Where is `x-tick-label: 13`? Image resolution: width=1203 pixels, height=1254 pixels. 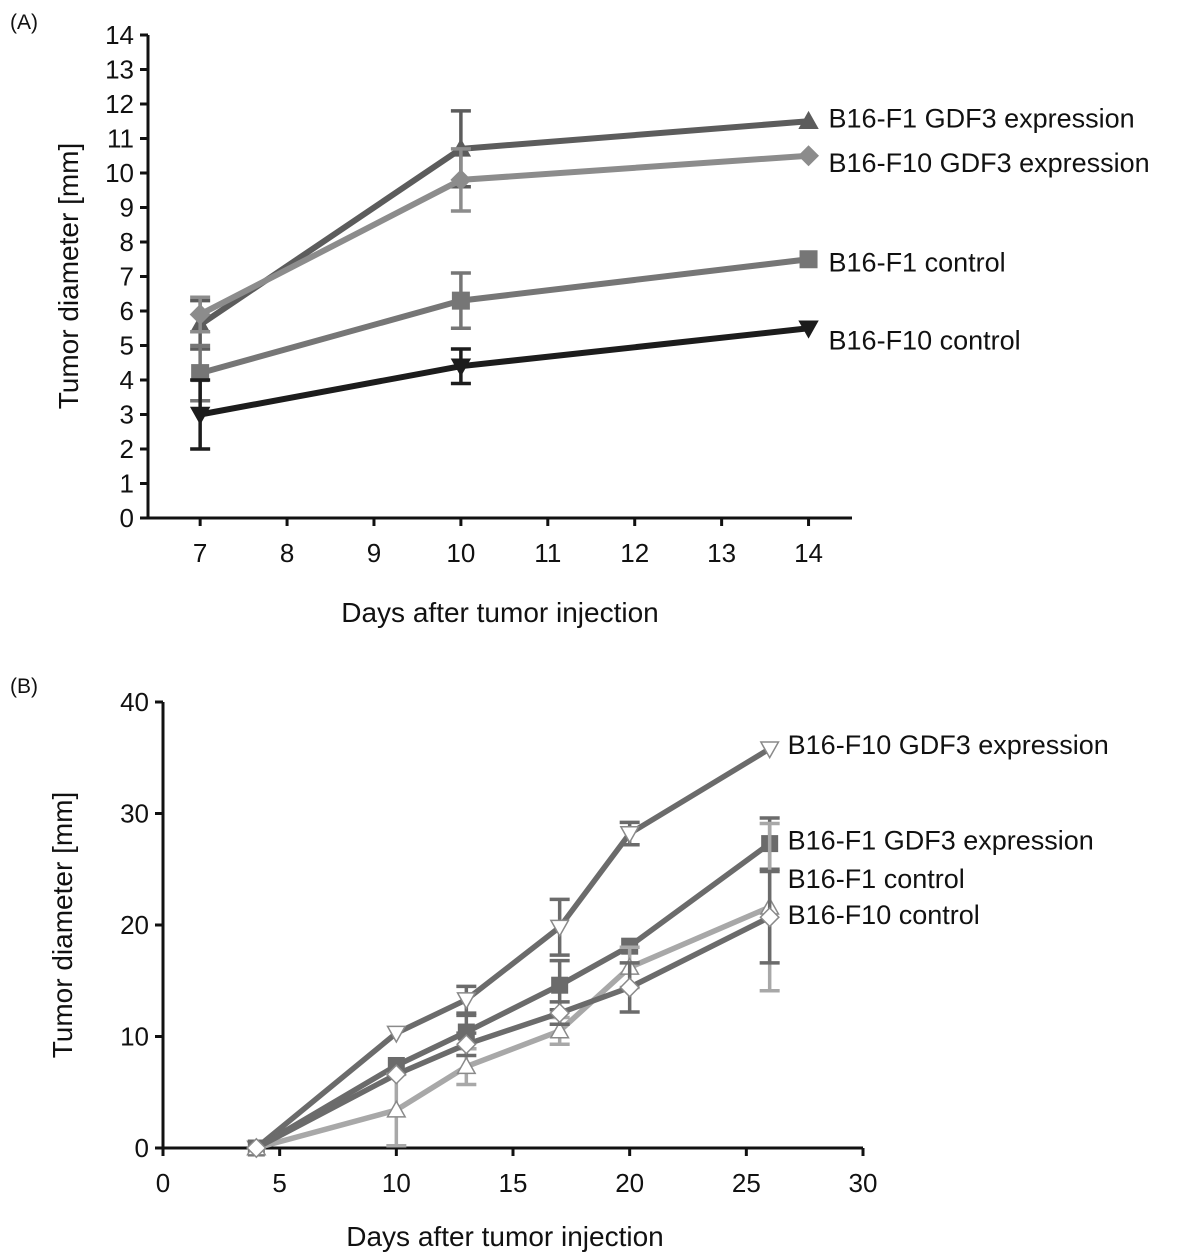 x-tick-label: 13 is located at coordinates (721, 553).